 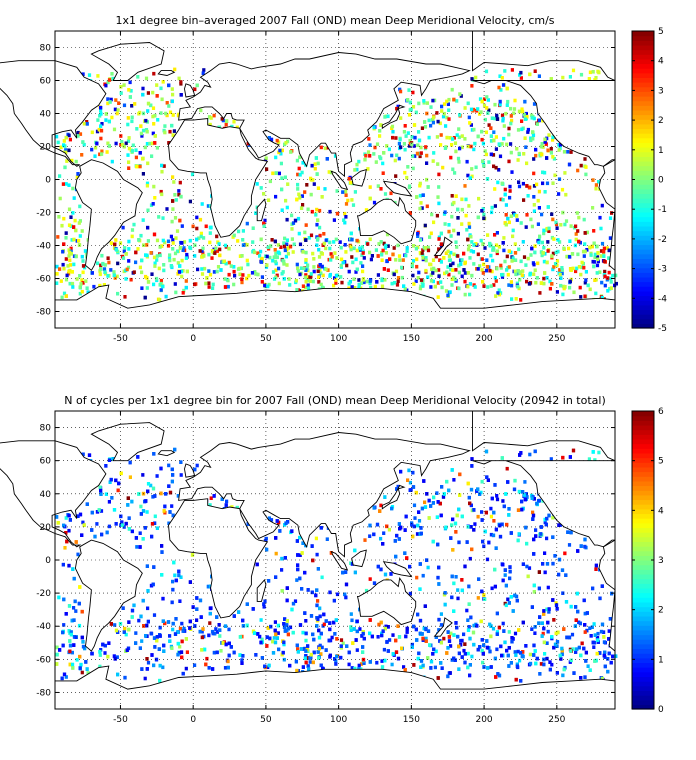 I want to click on coastline-southAmerica, so click(x=108, y=215).